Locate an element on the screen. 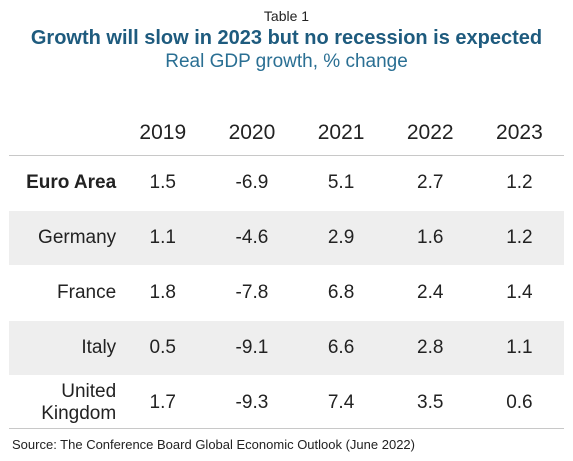  table-subtitle: Real GDP growth, % change is located at coordinates (286, 61).